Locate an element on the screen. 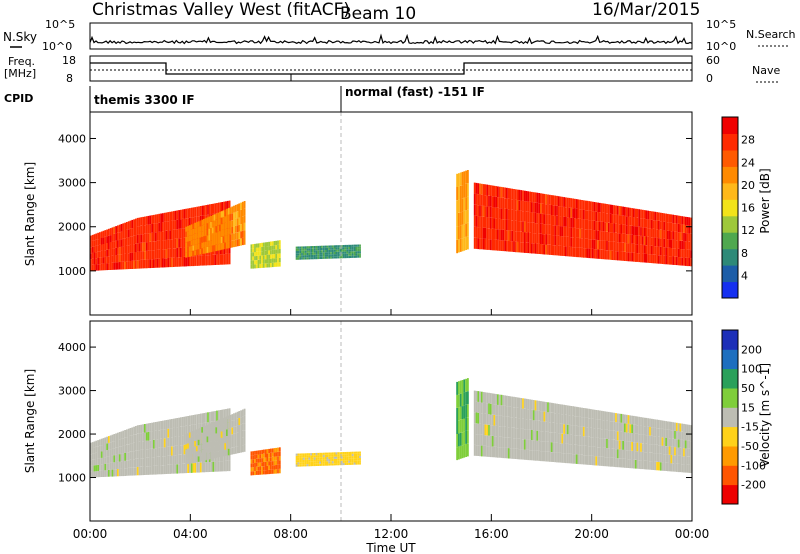  freq-tick-top: 18 is located at coordinates (69, 60).